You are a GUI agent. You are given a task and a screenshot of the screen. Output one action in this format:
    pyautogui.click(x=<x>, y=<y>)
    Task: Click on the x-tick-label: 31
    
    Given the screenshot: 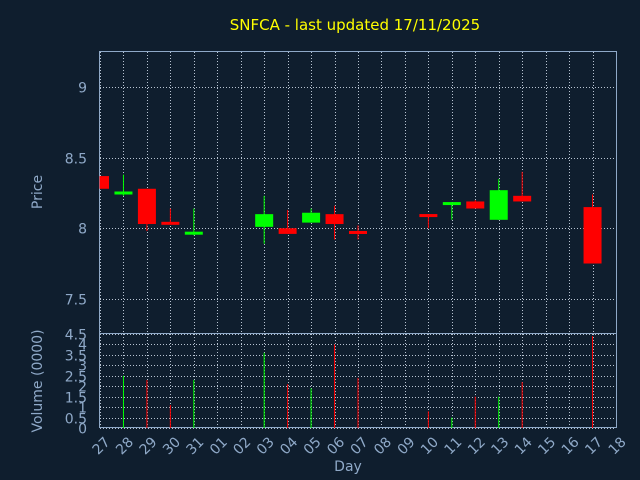 What is the action you would take?
    pyautogui.click(x=196, y=446)
    